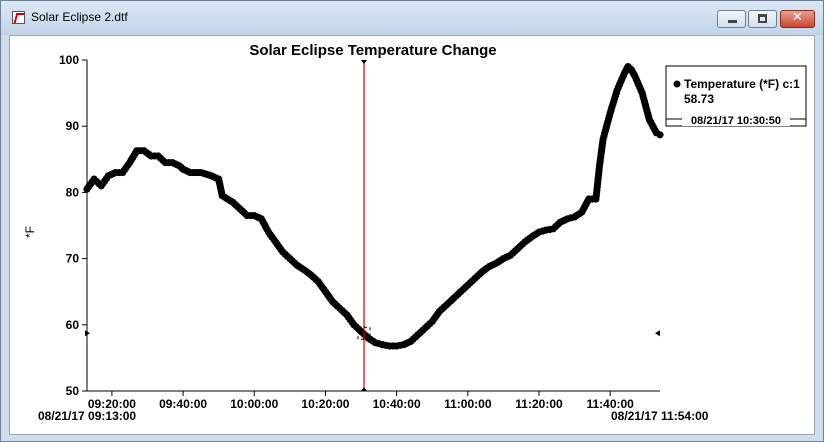  Describe the element at coordinates (699, 99) in the screenshot. I see `legend-value: 58.73` at that location.